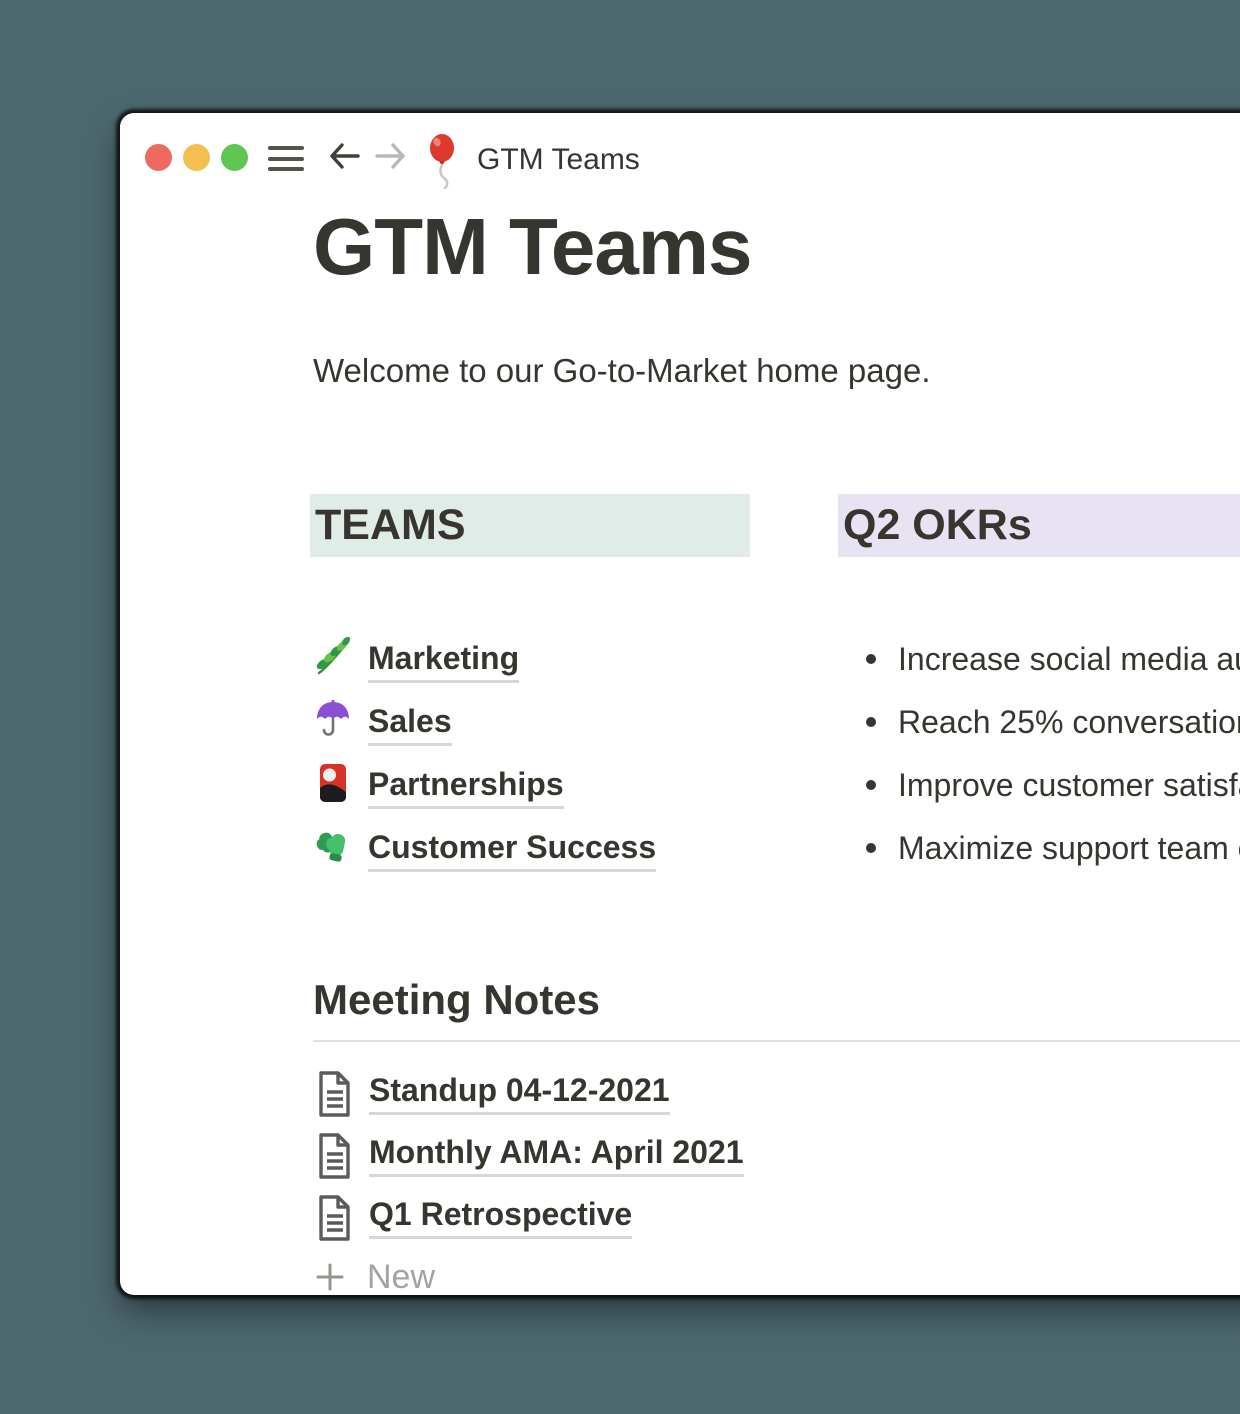 The image size is (1240, 1414). What do you see at coordinates (530, 669) in the screenshot?
I see `list-item: Marketing` at bounding box center [530, 669].